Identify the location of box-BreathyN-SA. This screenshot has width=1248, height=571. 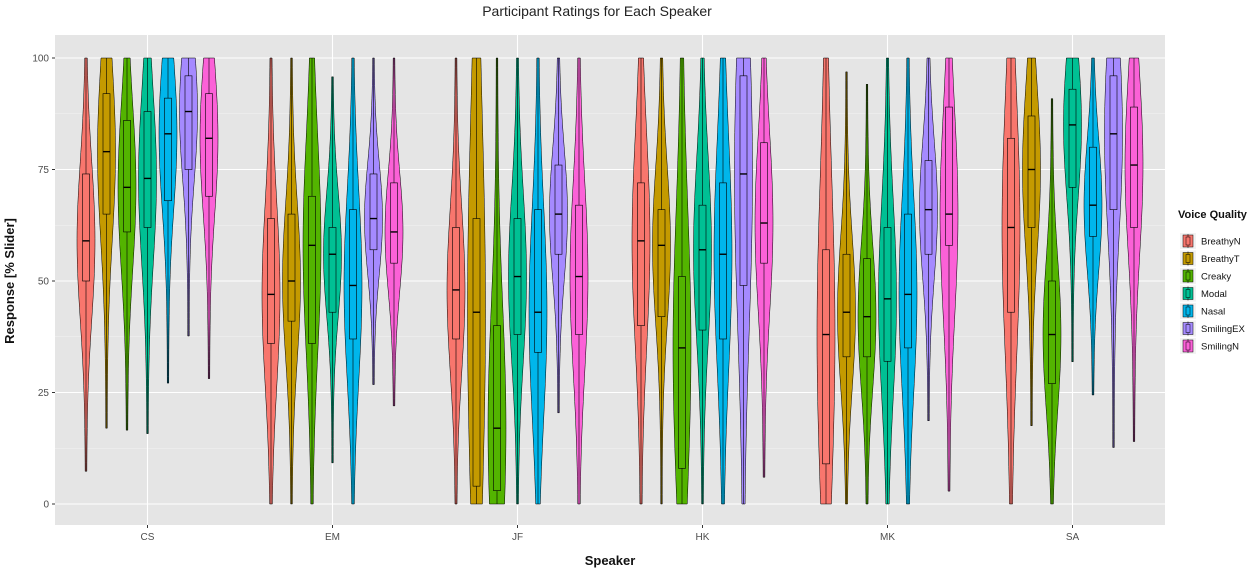
(1011, 225).